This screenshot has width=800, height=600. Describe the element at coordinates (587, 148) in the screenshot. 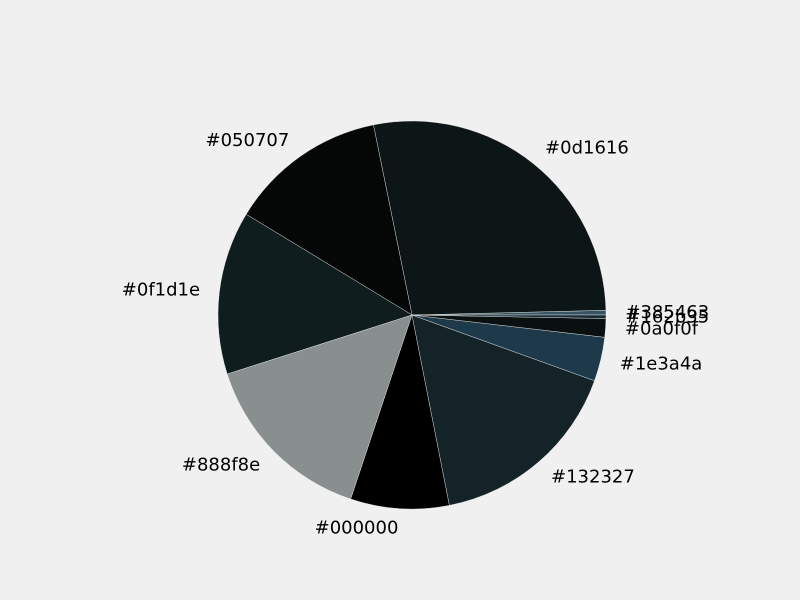

I see `pie-slice-label: #0d1616` at that location.